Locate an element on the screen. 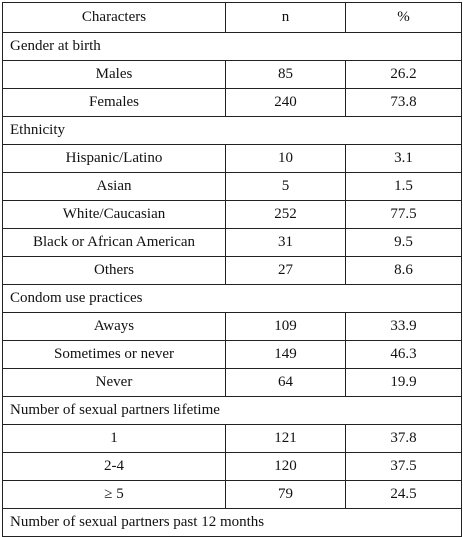 The image size is (463, 537). table-row: ≥ 5 79 24.5 is located at coordinates (232, 494).